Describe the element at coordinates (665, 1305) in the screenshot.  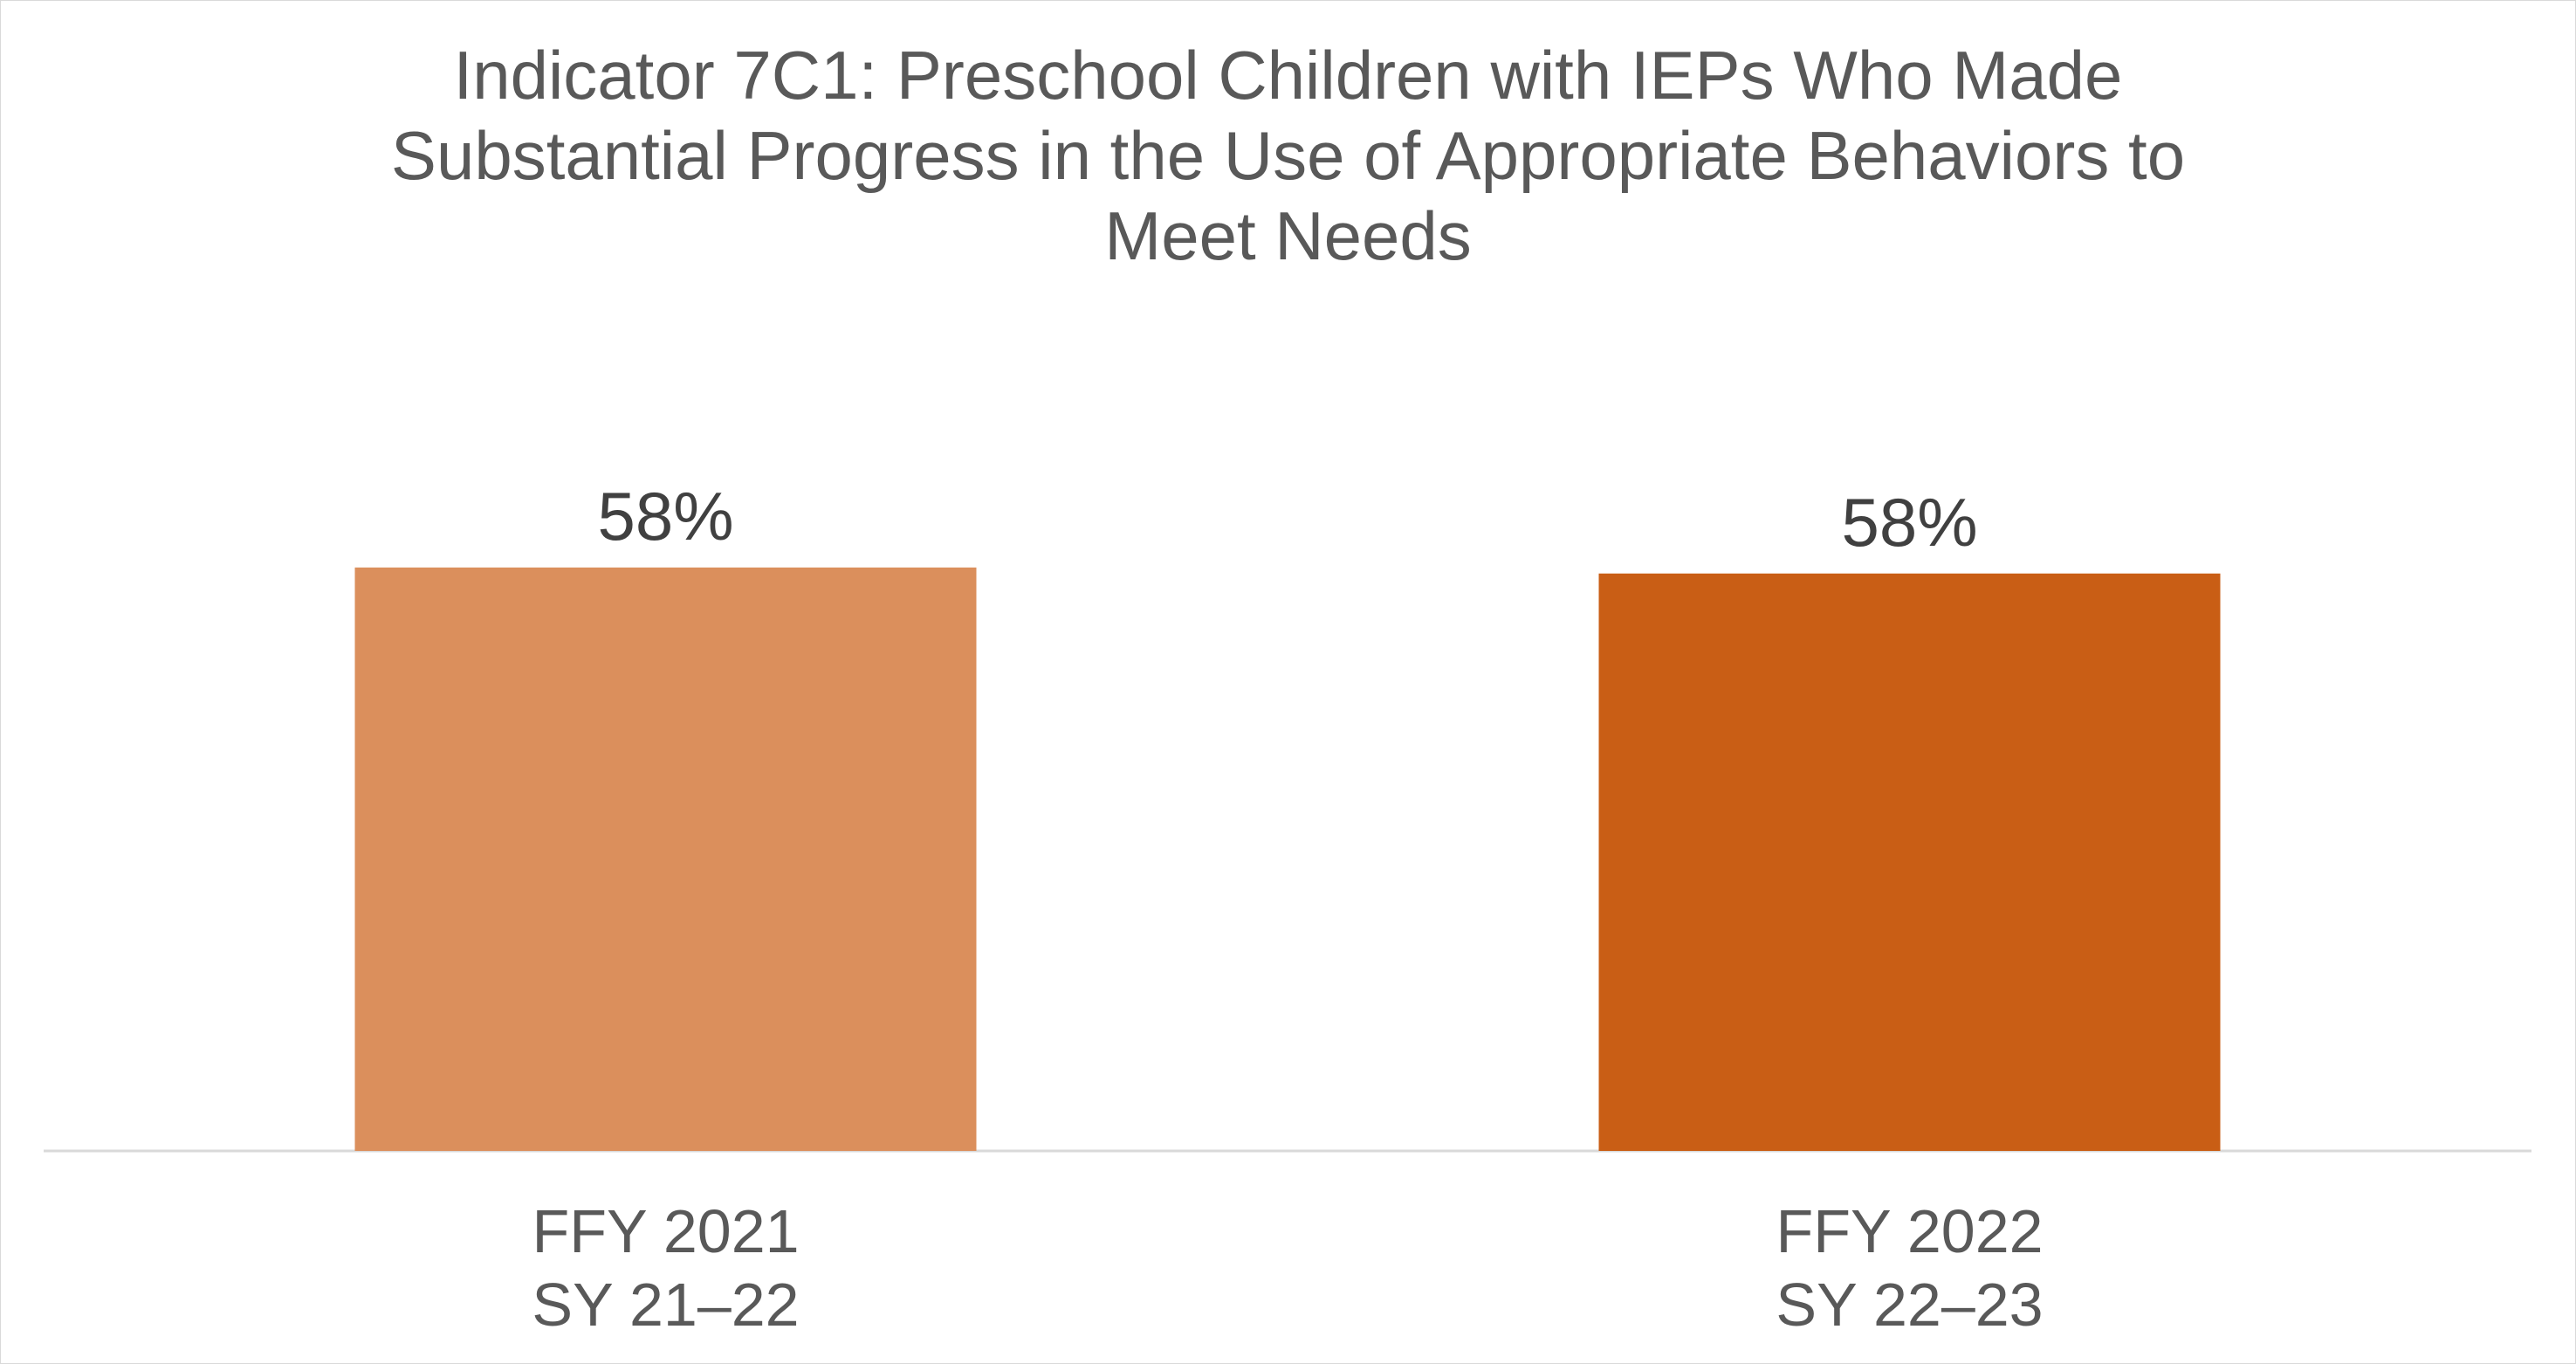
I see `category-label-1-line-2: SY 21–22` at that location.